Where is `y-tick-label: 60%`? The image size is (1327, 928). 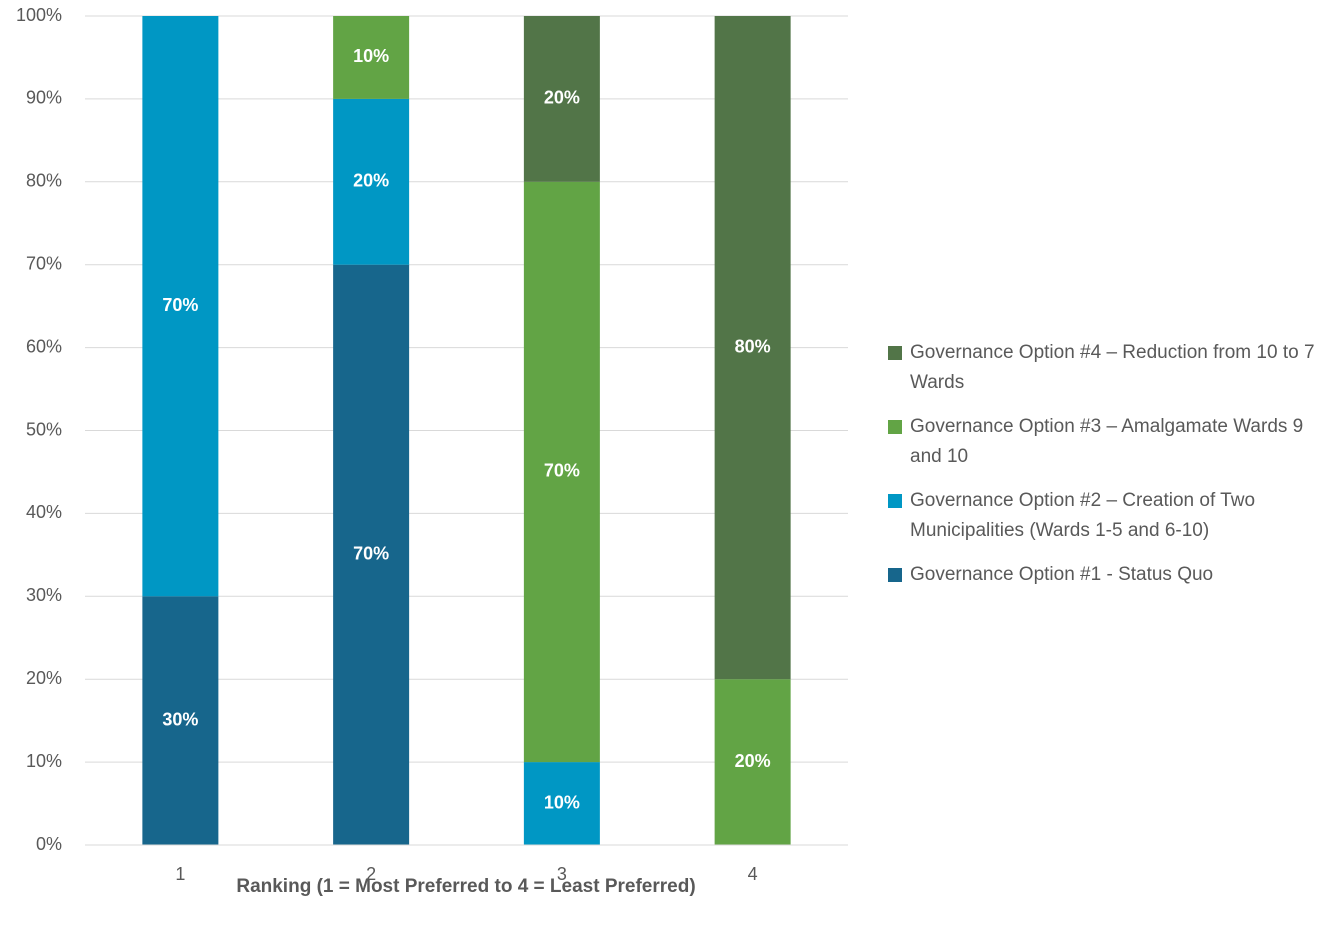 y-tick-label: 60% is located at coordinates (44, 346).